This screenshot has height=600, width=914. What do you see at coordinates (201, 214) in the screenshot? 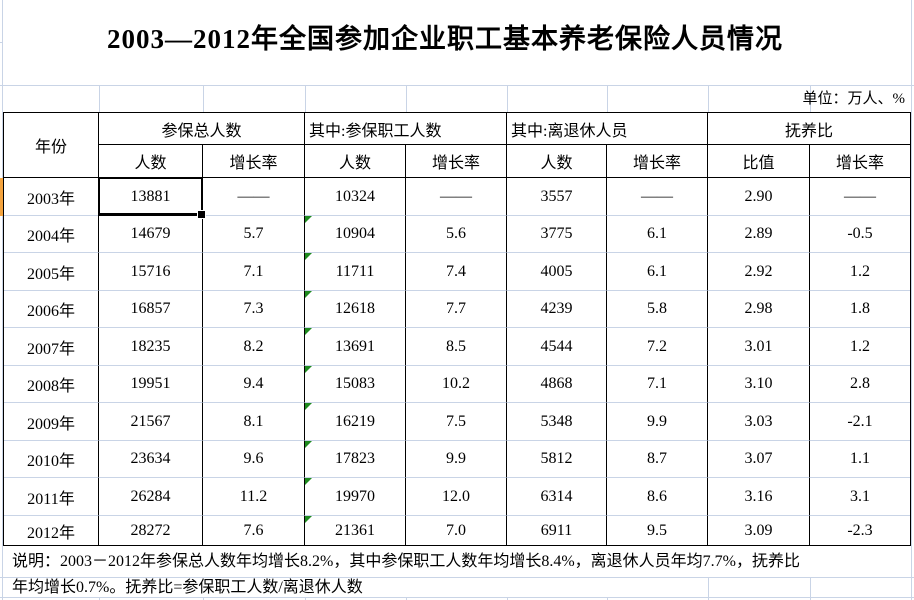
I see `fill-handle` at bounding box center [201, 214].